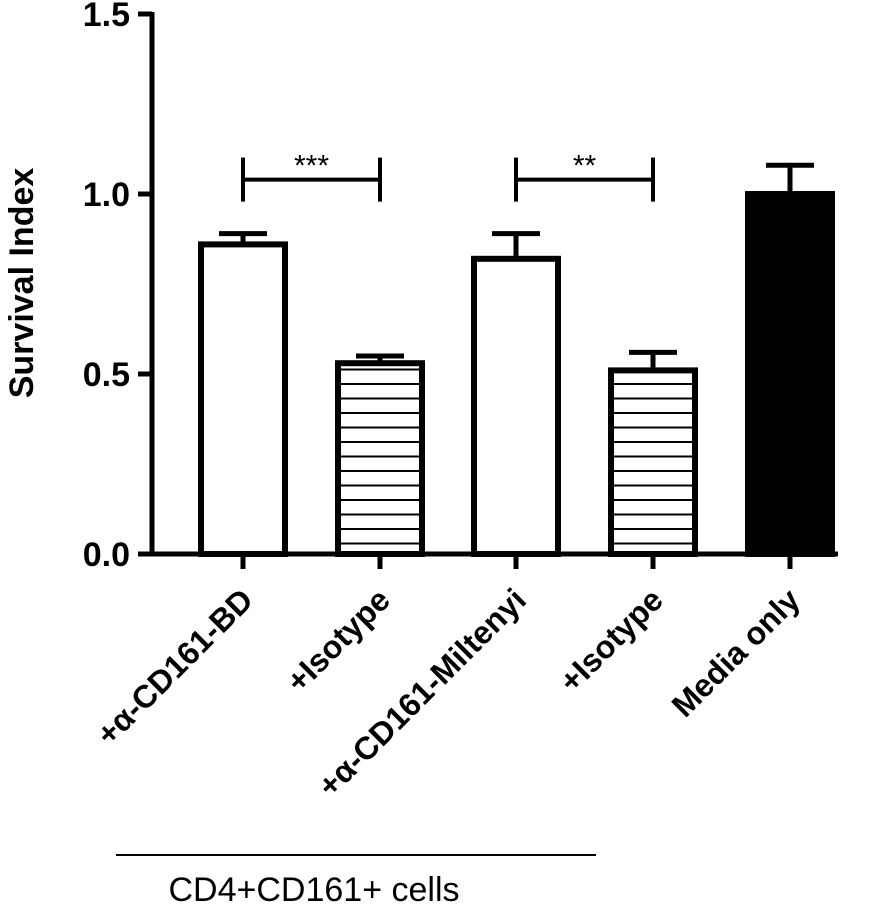 The width and height of the screenshot is (886, 910). What do you see at coordinates (585, 166) in the screenshot?
I see `significance-label: **` at bounding box center [585, 166].